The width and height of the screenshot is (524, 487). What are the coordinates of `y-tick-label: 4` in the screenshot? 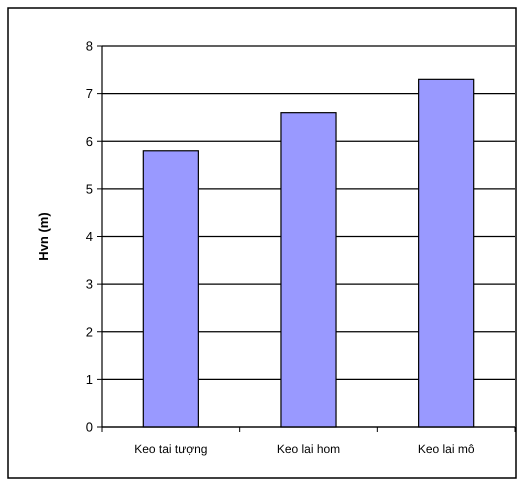 It's located at (89, 236).